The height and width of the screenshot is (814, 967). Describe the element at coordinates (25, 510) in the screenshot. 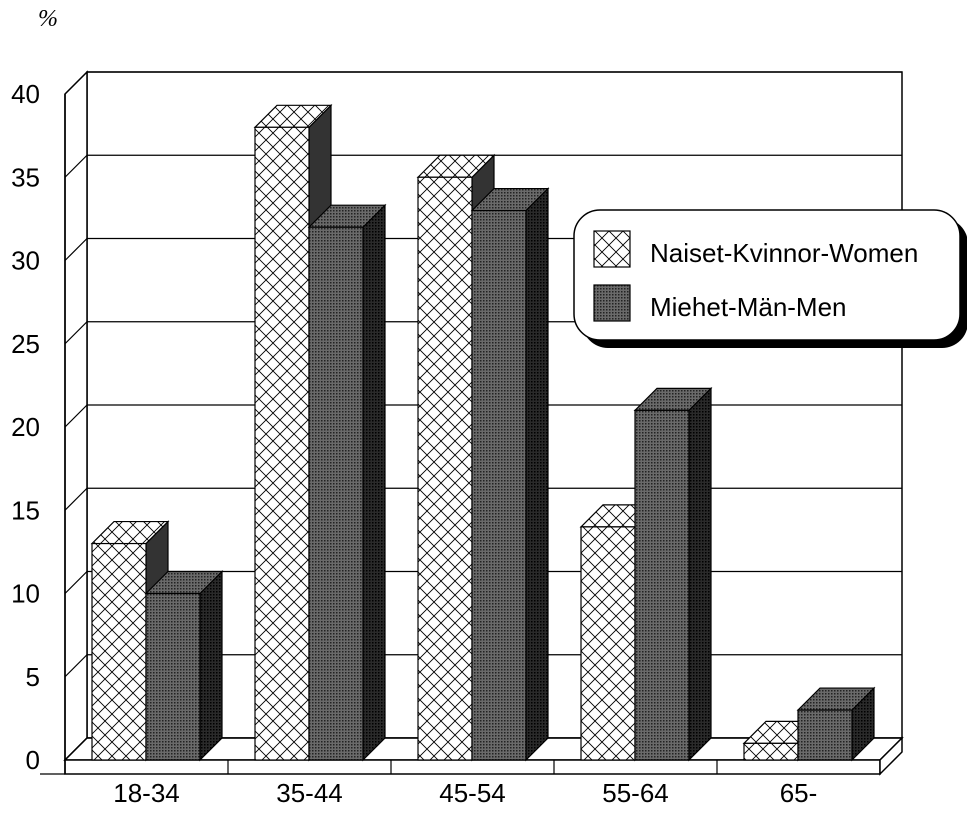

I see `y-tick-label: 15` at that location.